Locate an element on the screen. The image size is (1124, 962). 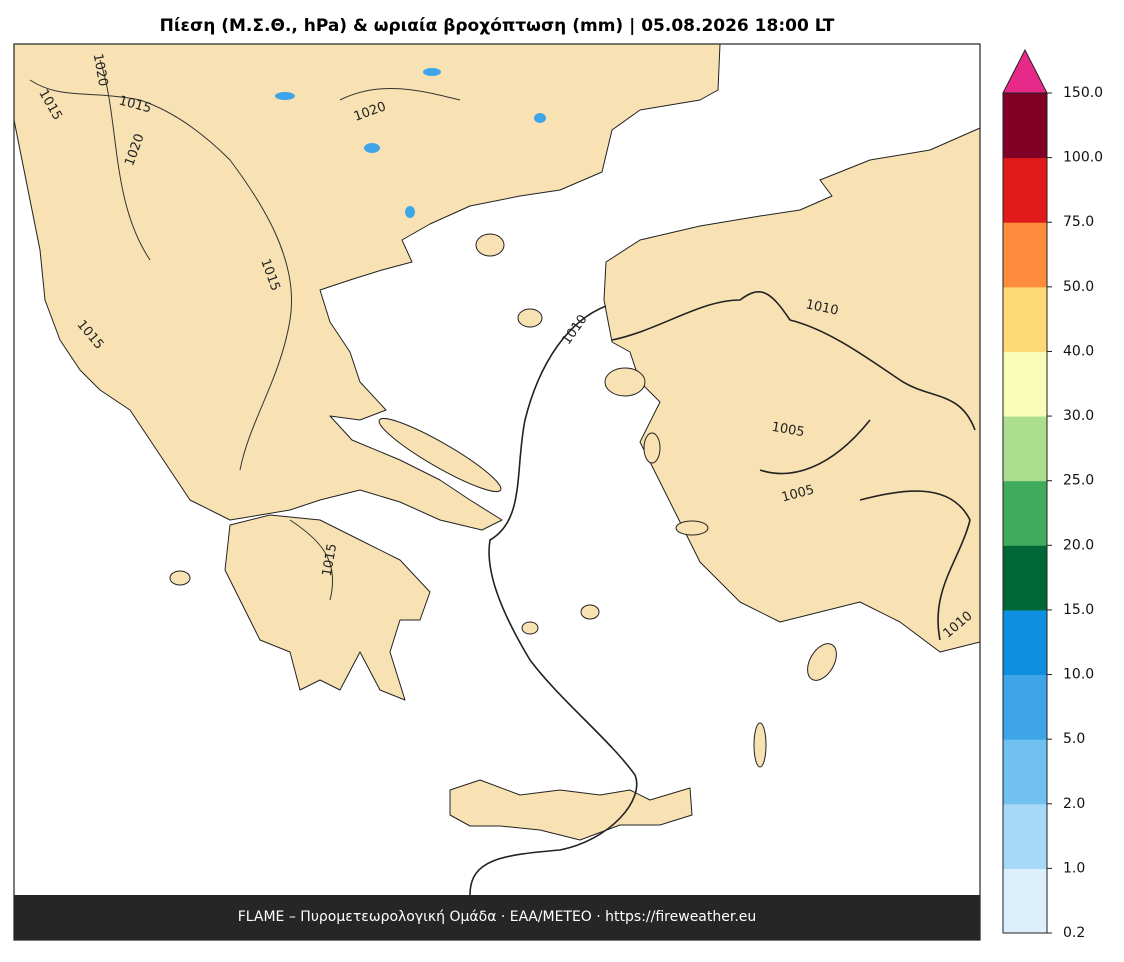
colorbar-tick-label: 50.0 is located at coordinates (1078, 287).